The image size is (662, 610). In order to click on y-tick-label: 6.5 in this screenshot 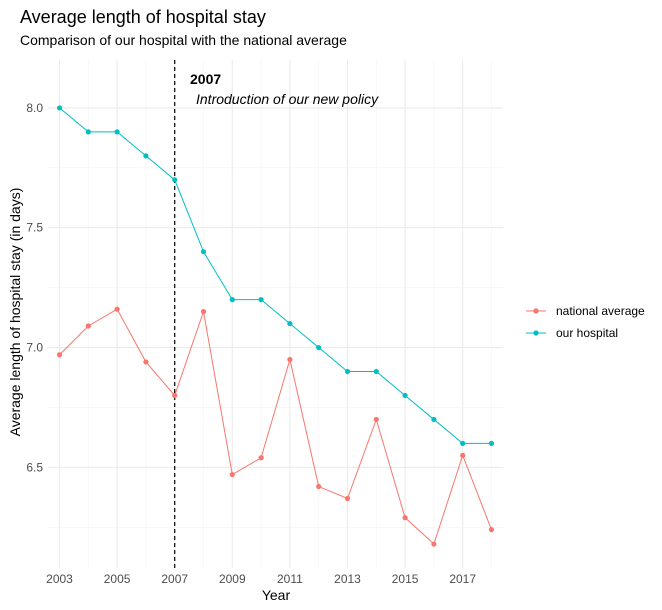, I will do `click(34, 467)`.